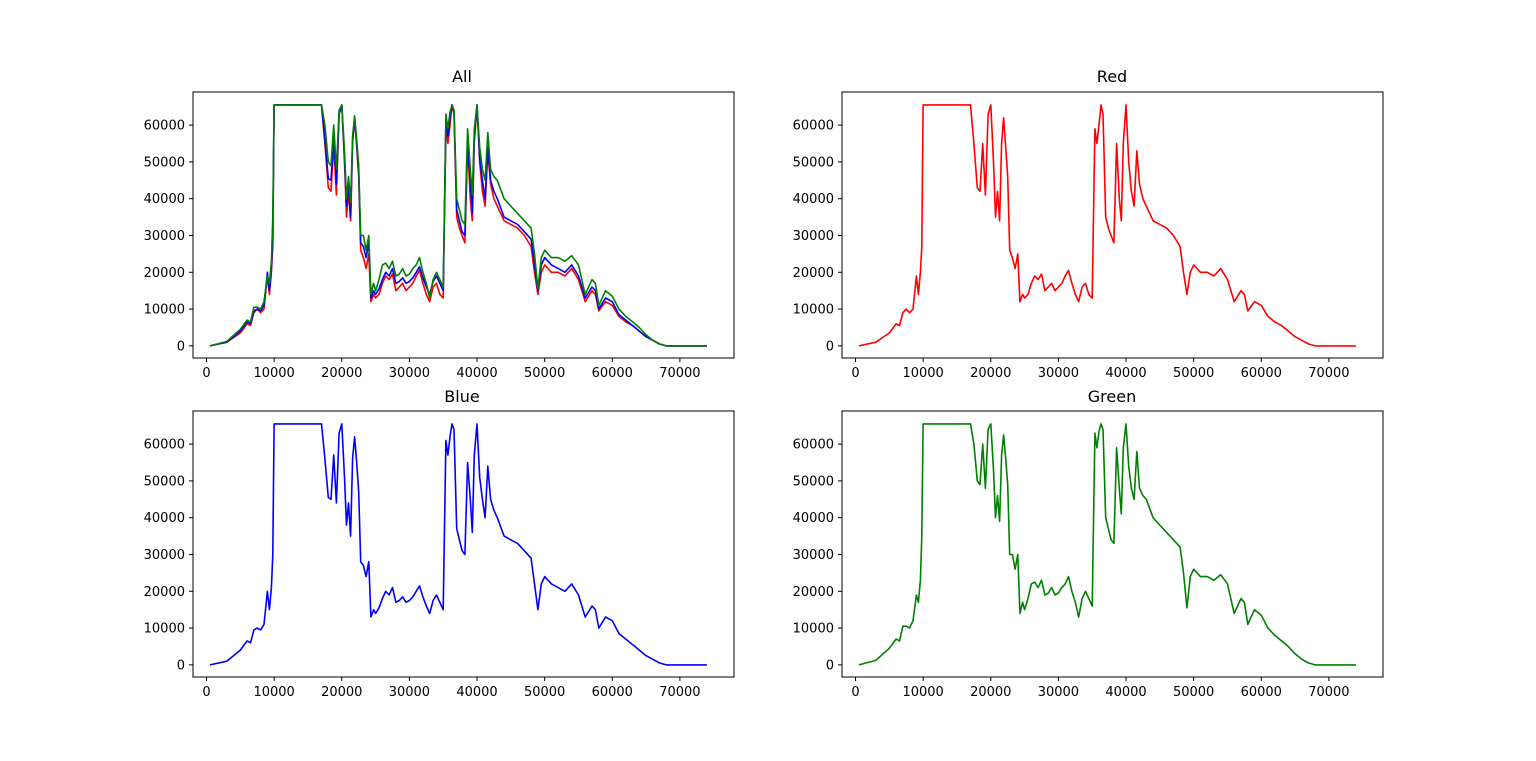 This screenshot has height=761, width=1536. I want to click on subplot-title: All, so click(462, 76).